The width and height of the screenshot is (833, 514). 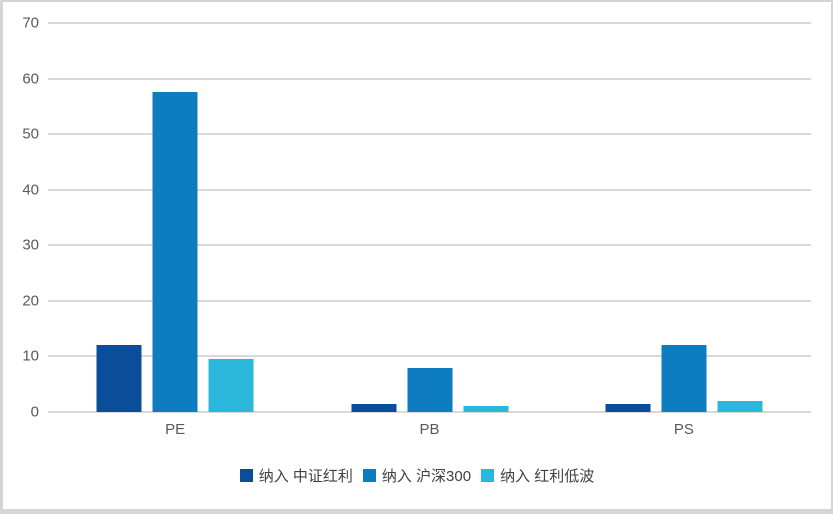 What do you see at coordinates (30, 245) in the screenshot?
I see `y-axis-tick-label: 30` at bounding box center [30, 245].